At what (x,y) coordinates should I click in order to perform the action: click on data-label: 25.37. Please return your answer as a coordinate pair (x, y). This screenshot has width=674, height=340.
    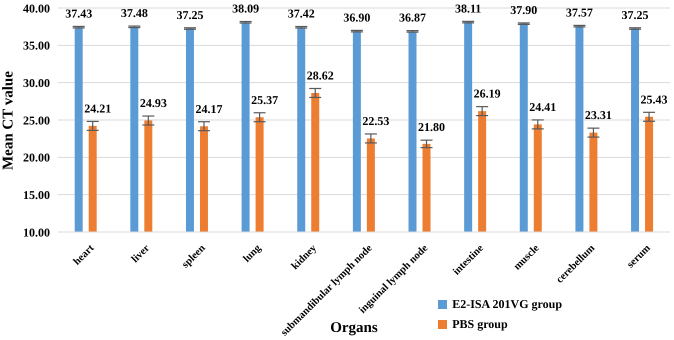
    Looking at the image, I should click on (264, 99).